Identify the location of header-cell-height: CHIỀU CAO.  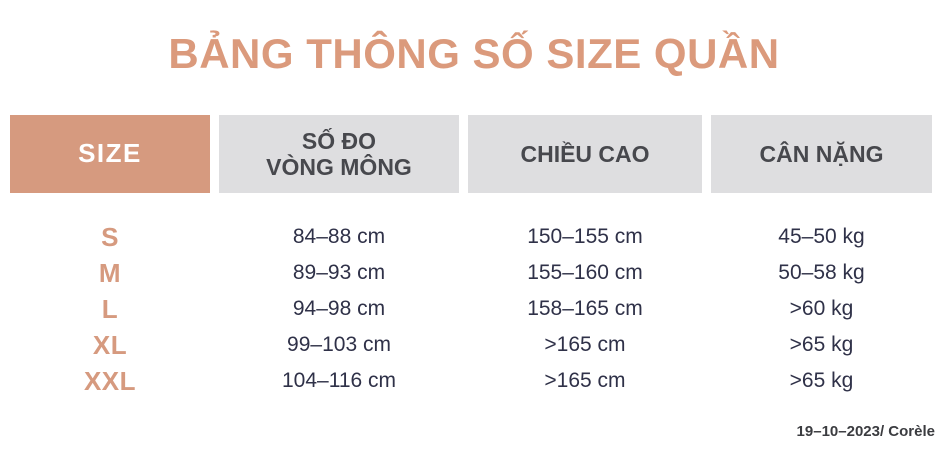
(585, 154).